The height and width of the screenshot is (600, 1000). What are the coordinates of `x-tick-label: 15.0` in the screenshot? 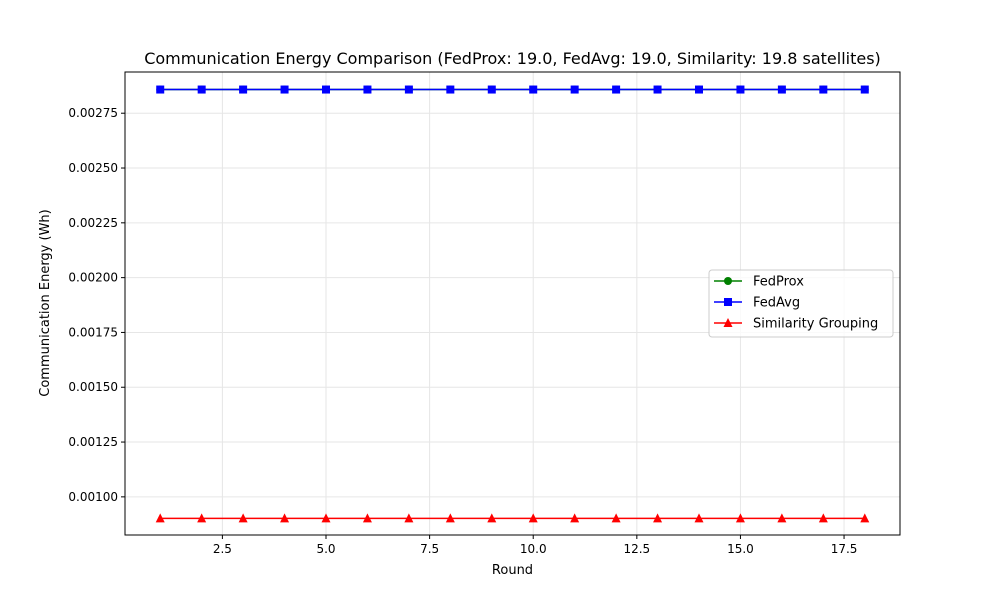 It's located at (740, 549).